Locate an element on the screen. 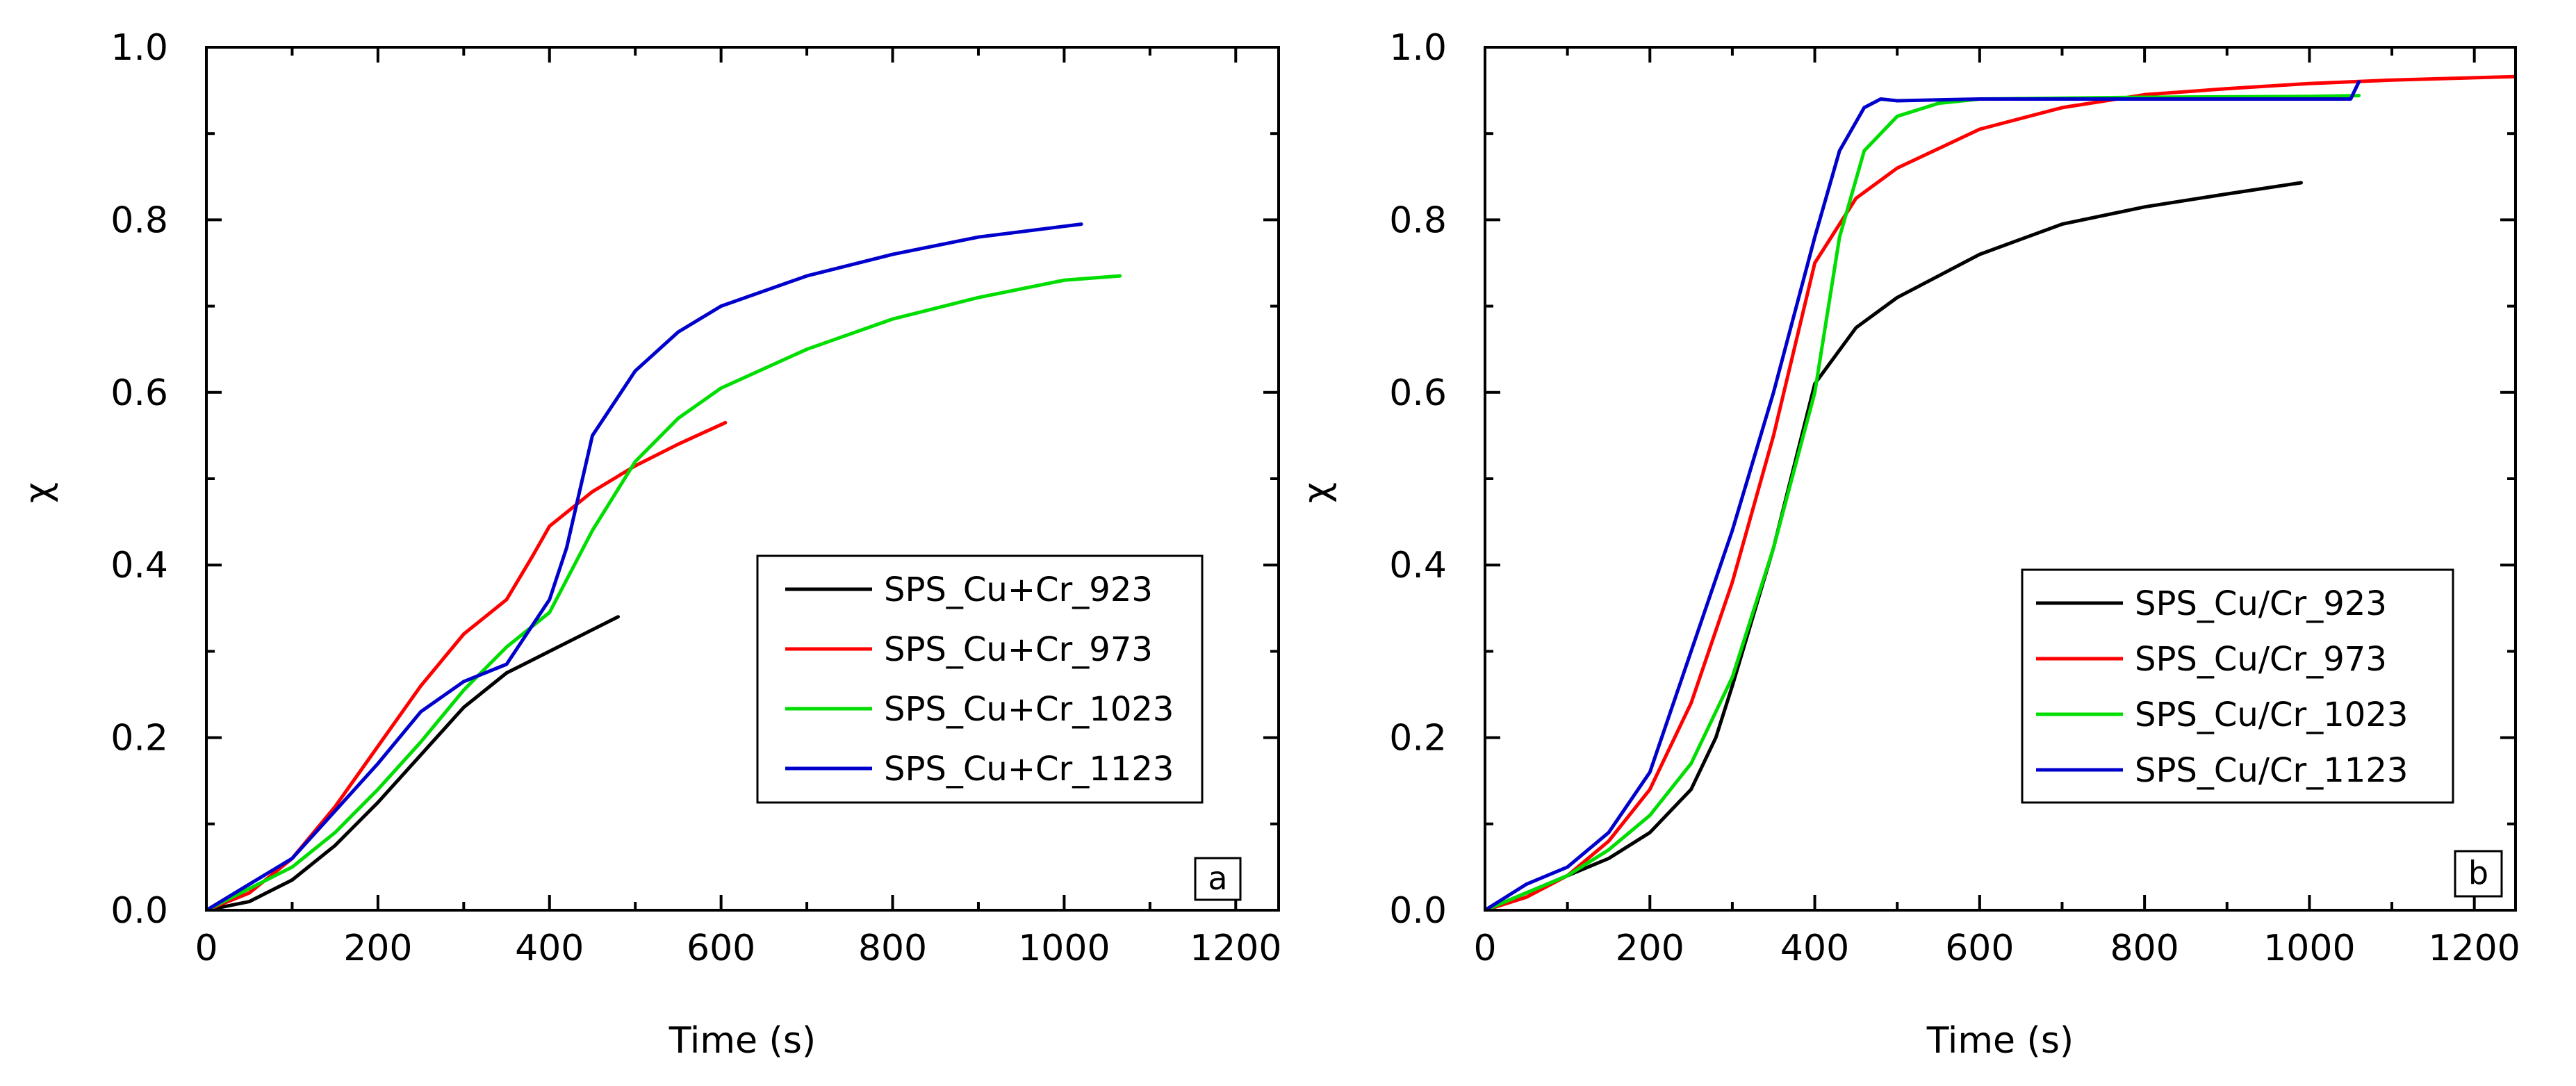  legend-entry: SPS_Cu/Cr_1023 is located at coordinates (2222, 715).